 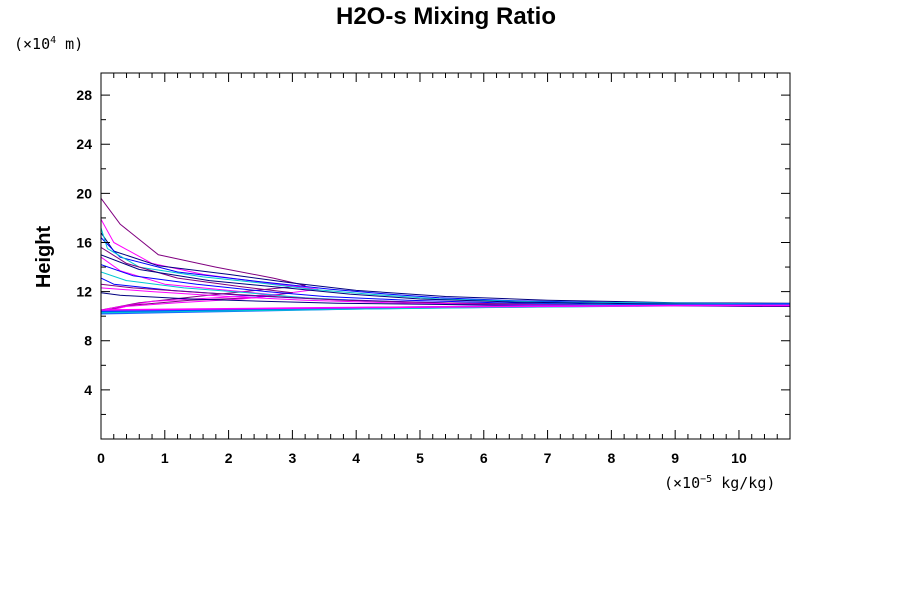 I want to click on y-unit-label: (×104 m), so click(x=48, y=44).